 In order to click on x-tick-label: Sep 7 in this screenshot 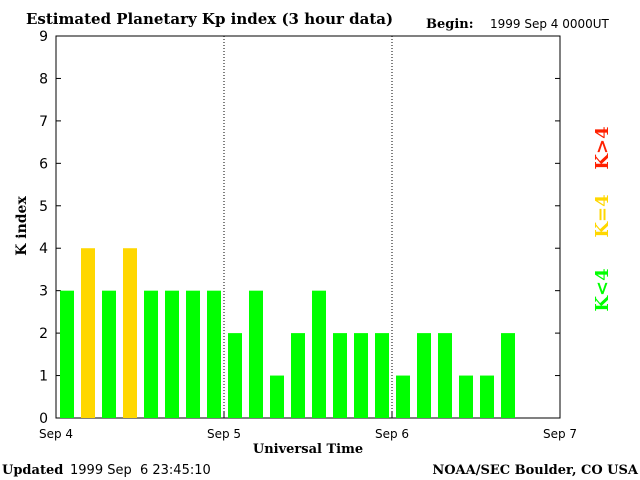, I will do `click(560, 434)`.